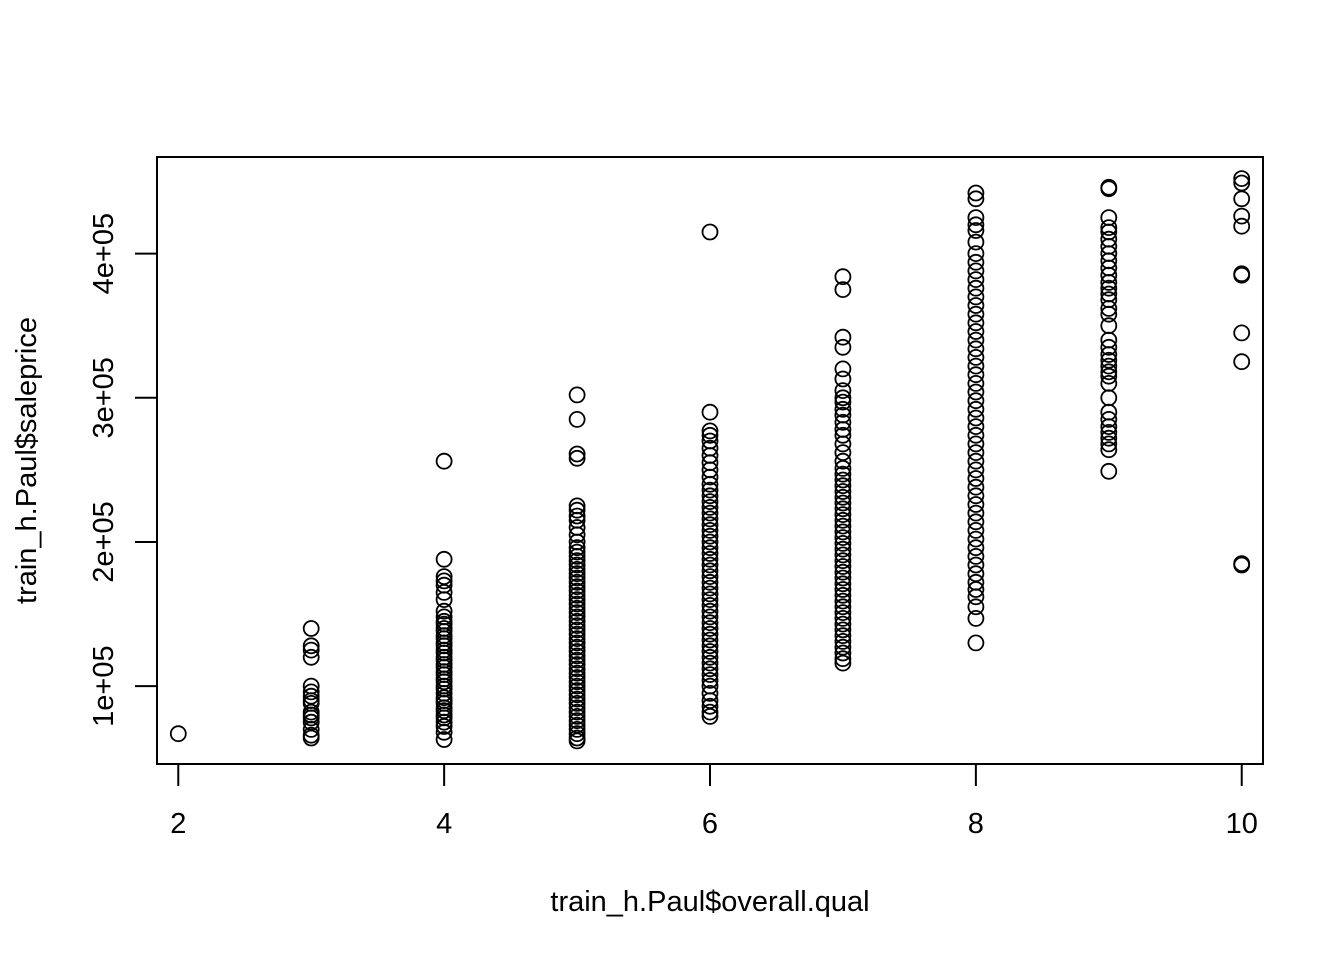 This screenshot has width=1344, height=960. What do you see at coordinates (709, 902) in the screenshot?
I see `x-axis-label: train_h.Paul$overall.qual` at bounding box center [709, 902].